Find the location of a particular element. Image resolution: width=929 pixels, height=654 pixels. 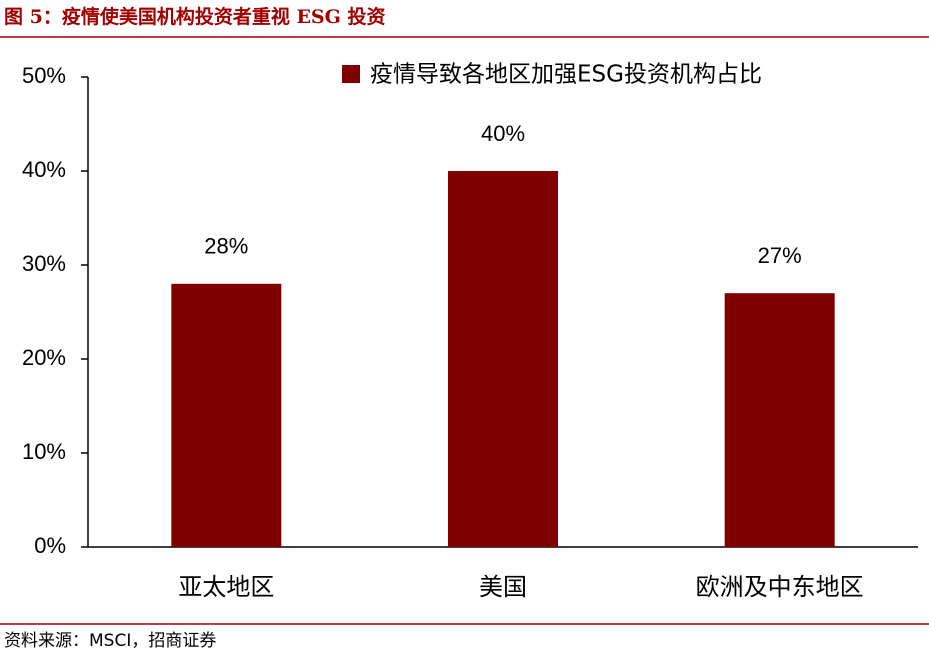

value-label: 28% is located at coordinates (226, 246).